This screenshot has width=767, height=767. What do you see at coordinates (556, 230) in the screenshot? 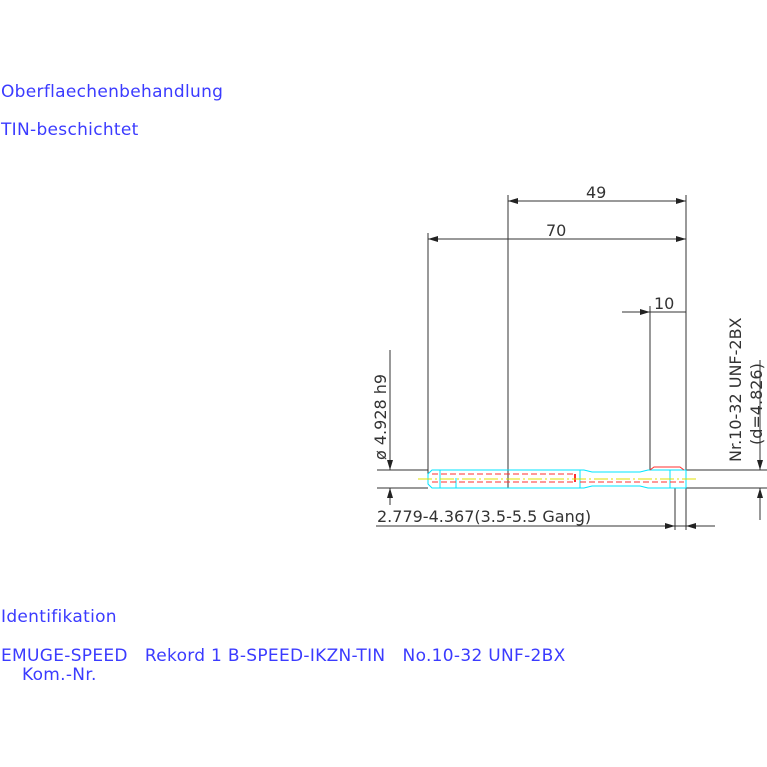
I see `dim-70-text: 70` at bounding box center [556, 230].